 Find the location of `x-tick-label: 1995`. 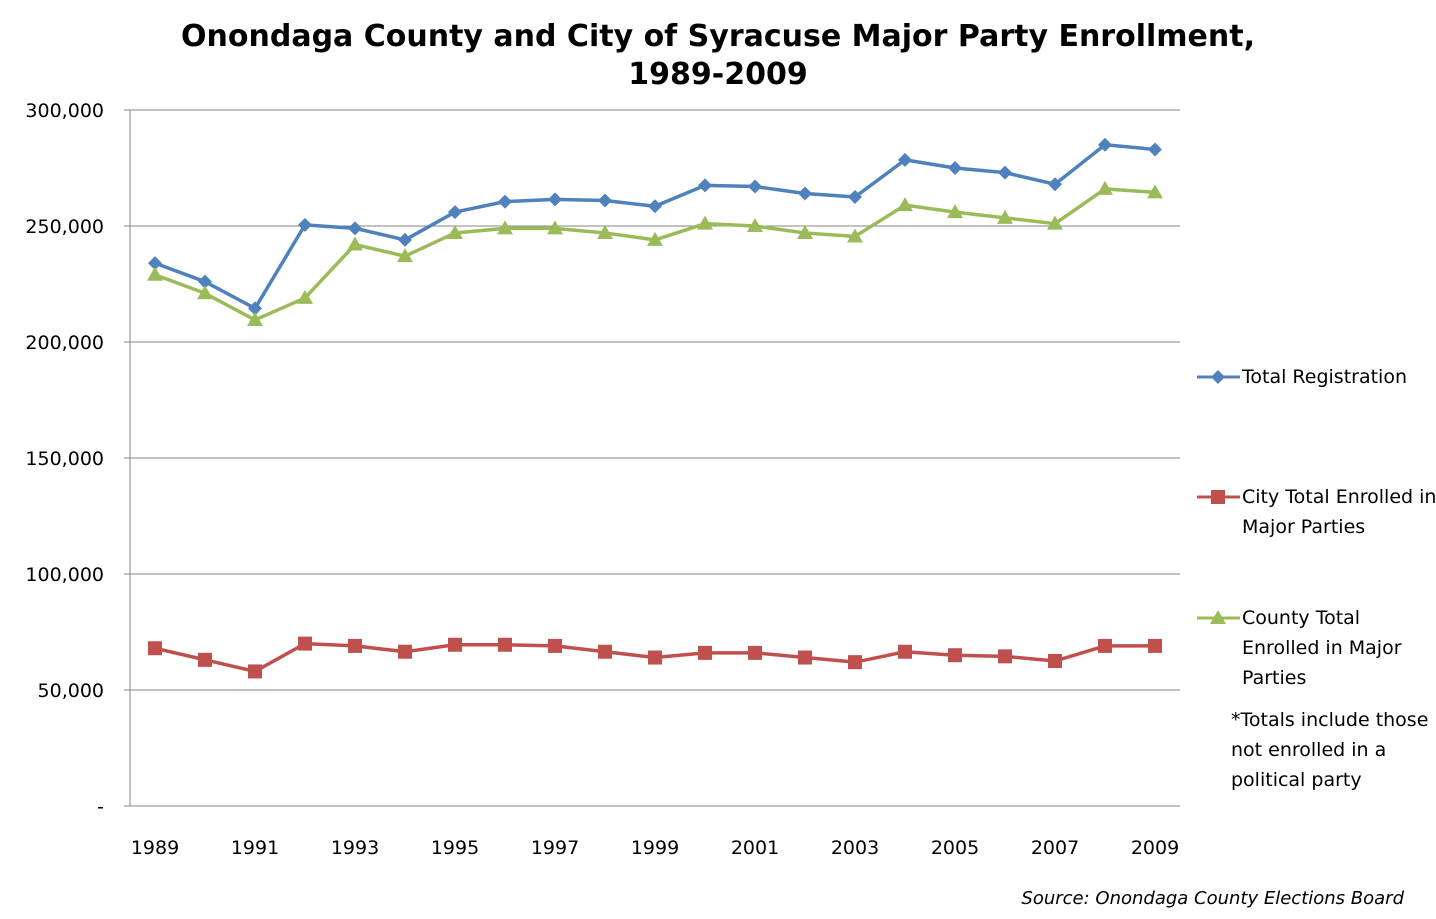

x-tick-label: 1995 is located at coordinates (455, 848).